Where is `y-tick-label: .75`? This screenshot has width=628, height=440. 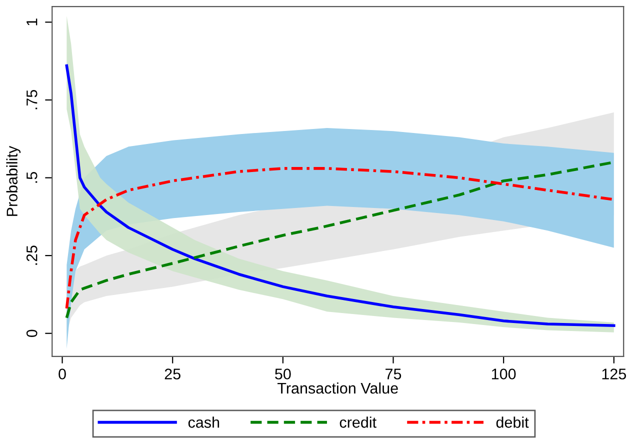 y-tick-label: .75 is located at coordinates (32, 100).